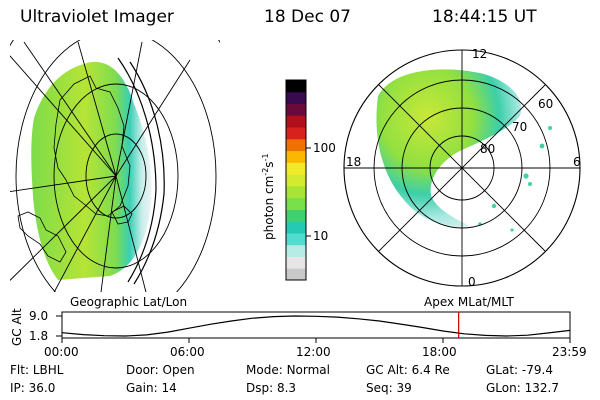  I want to click on mlat-label-80: 80, so click(488, 149).